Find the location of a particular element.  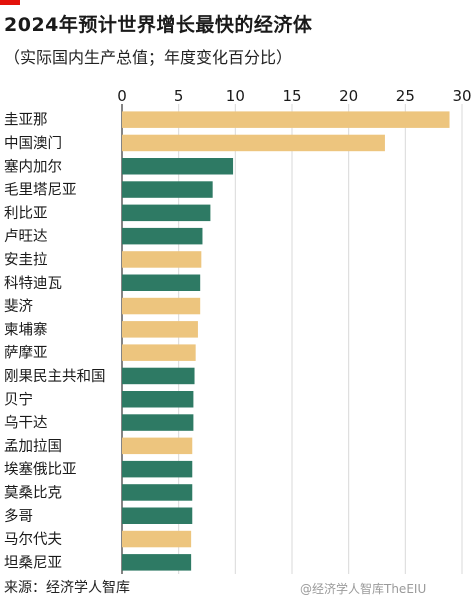

category-label: 多哥 is located at coordinates (18, 516).